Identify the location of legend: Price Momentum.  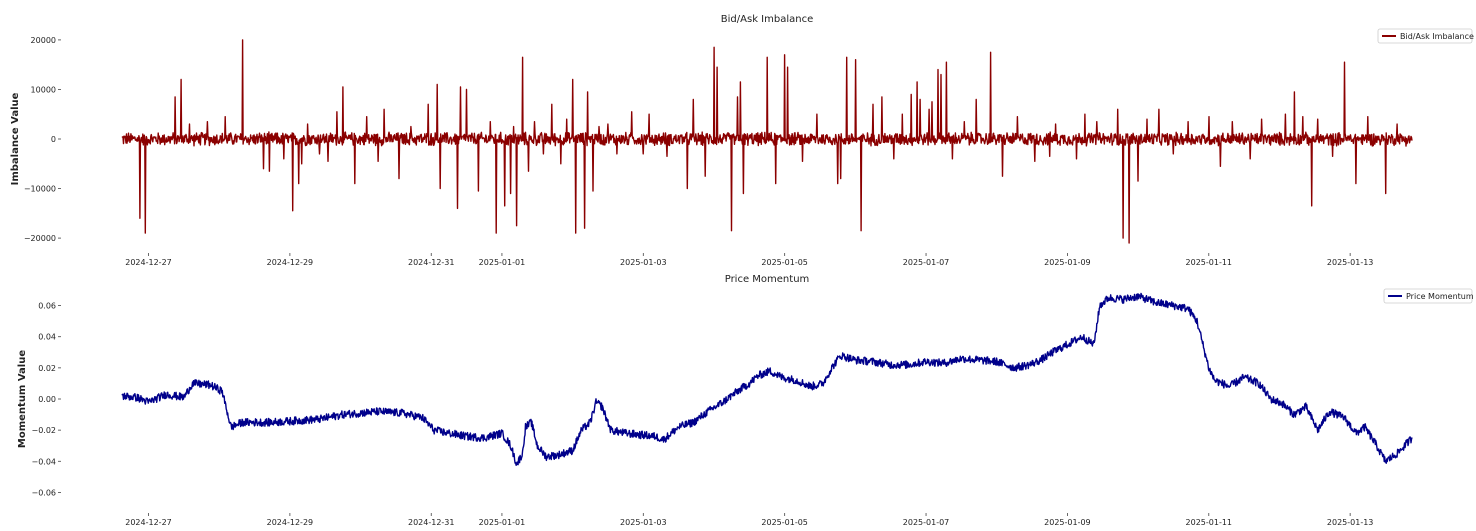
(1428, 296).